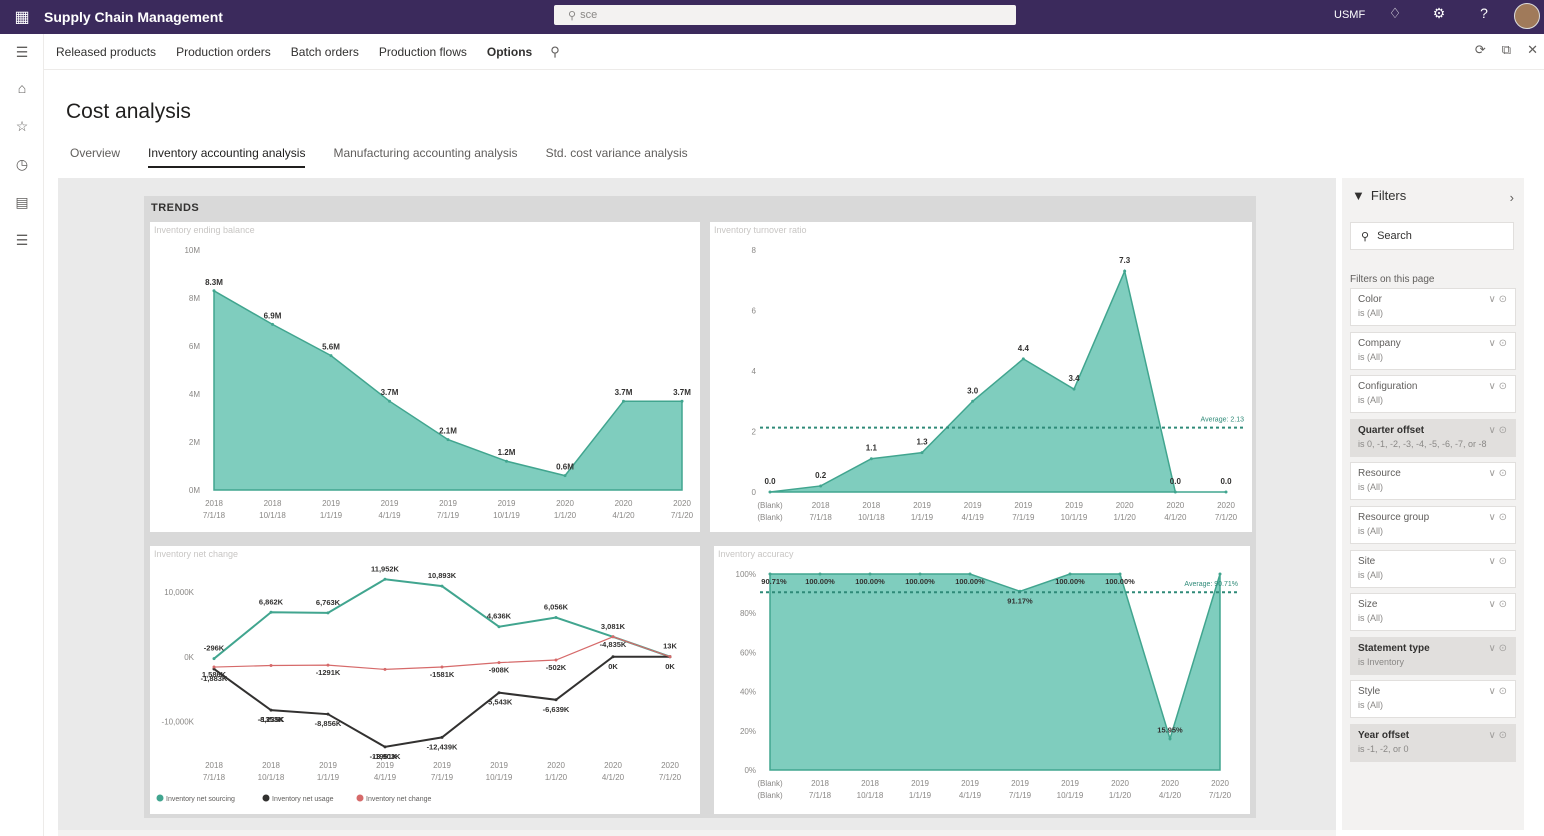 The image size is (1544, 836). What do you see at coordinates (697, 833) in the screenshot?
I see `page-tabs-strip` at bounding box center [697, 833].